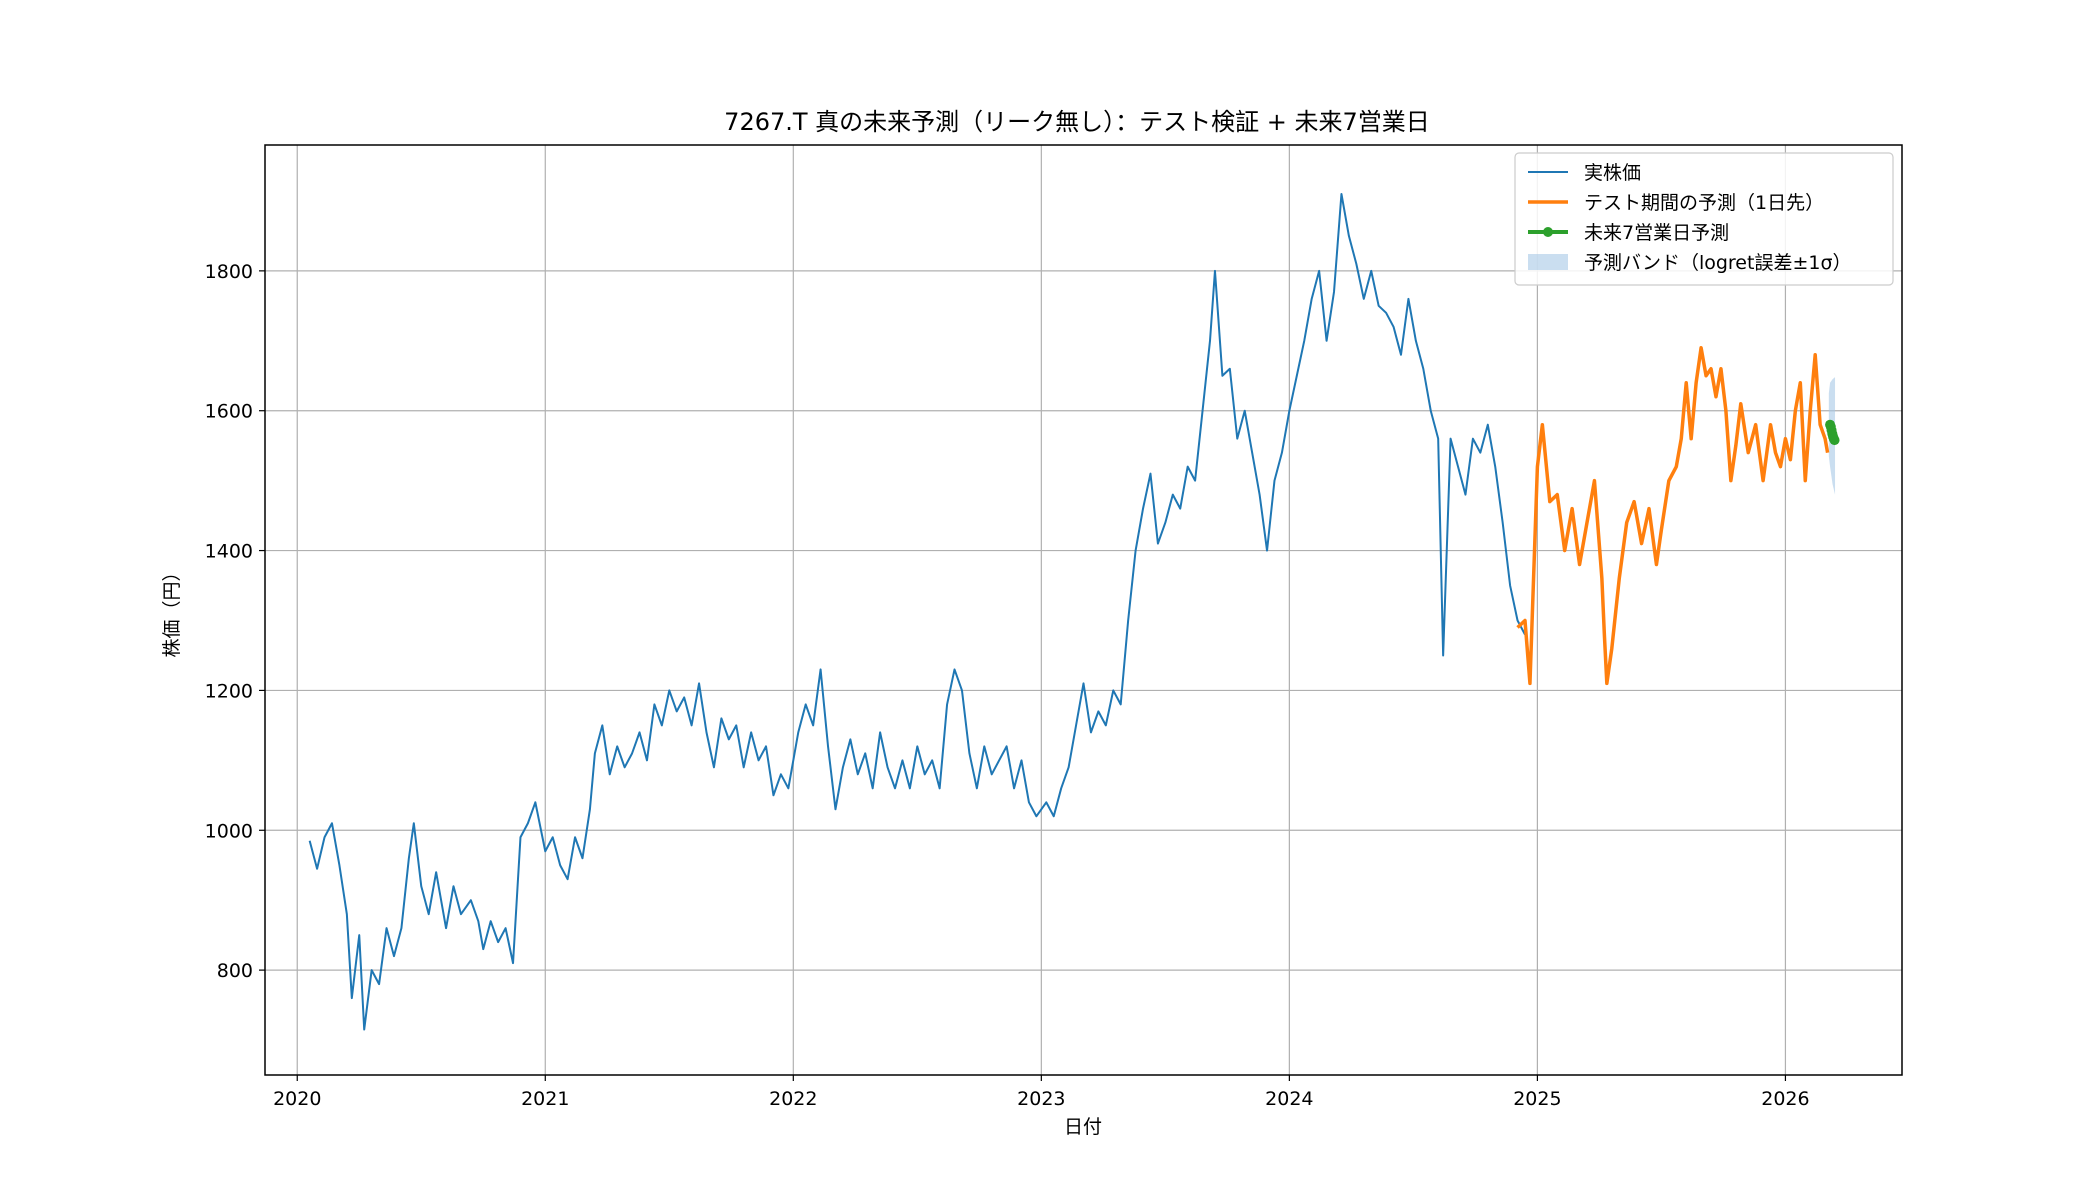  Describe the element at coordinates (1656, 233) in the screenshot. I see `legend-label: 未来7営業日予測` at that location.